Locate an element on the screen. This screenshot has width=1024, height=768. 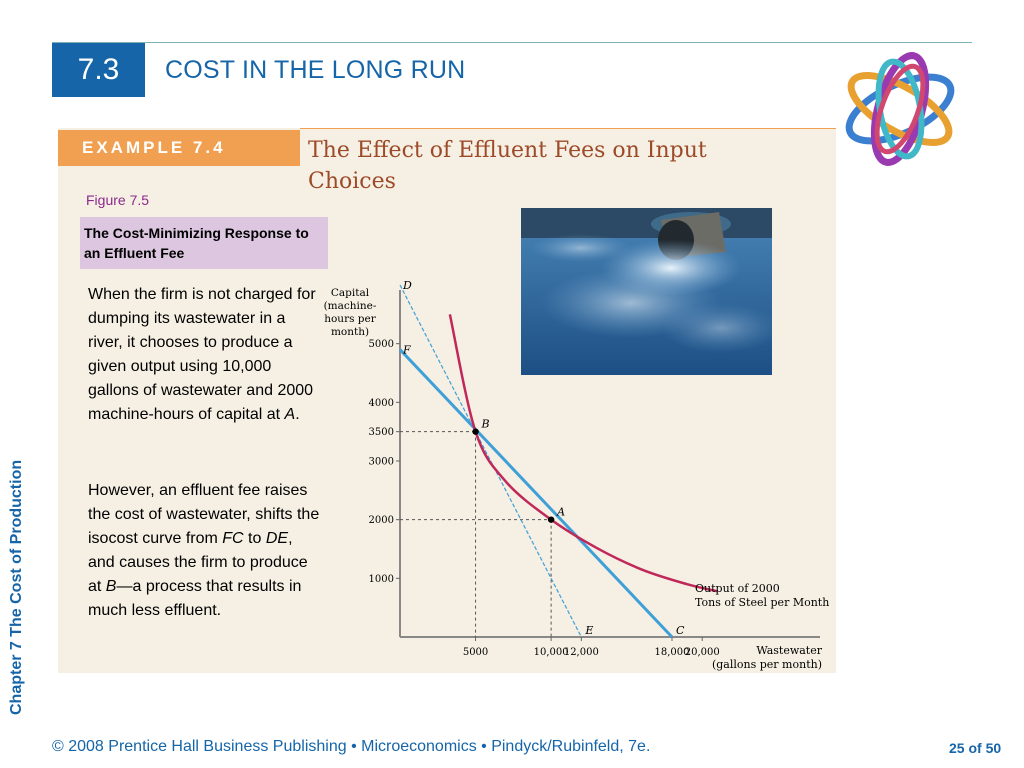
y-tick-label: 2000 is located at coordinates (381, 520).